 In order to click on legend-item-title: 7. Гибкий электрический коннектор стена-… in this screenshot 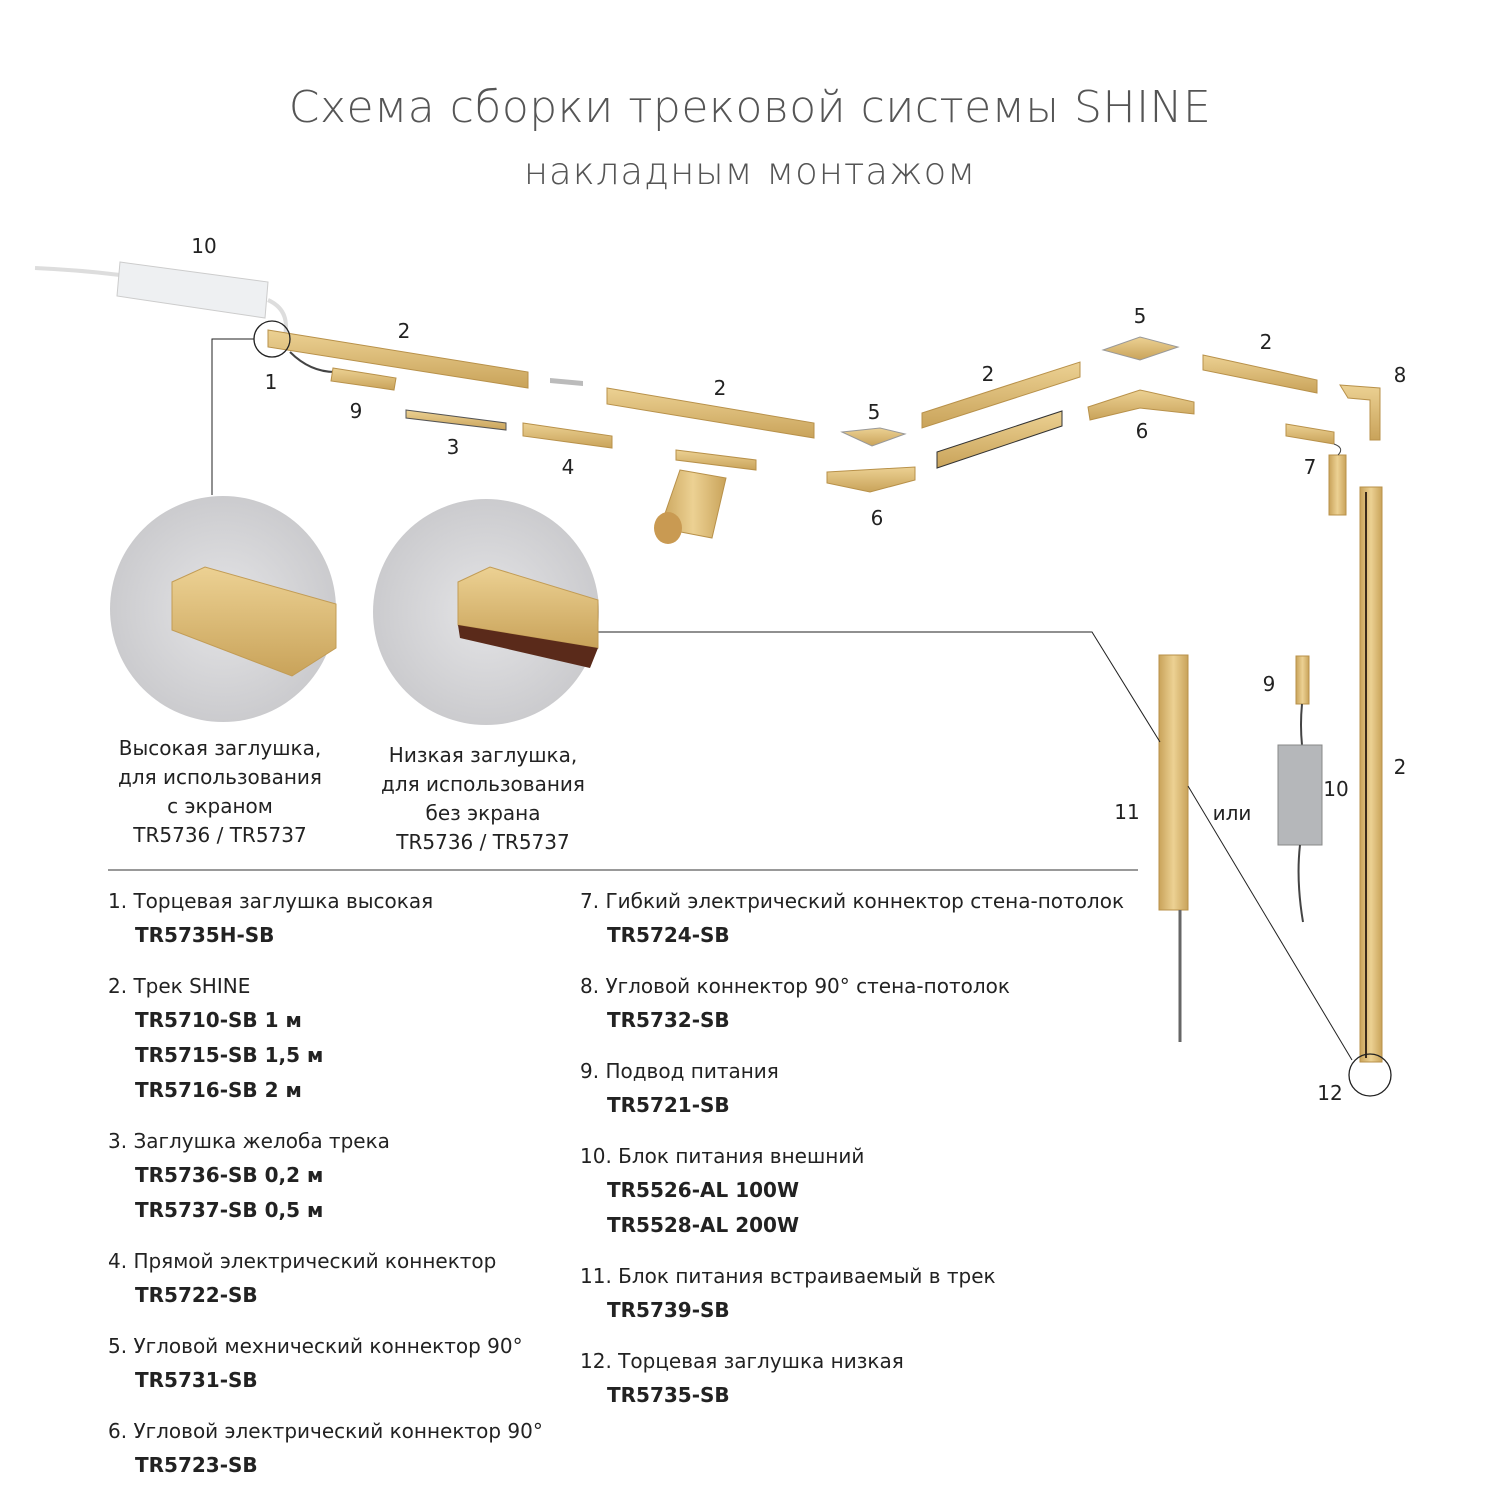, I will do `click(852, 901)`.